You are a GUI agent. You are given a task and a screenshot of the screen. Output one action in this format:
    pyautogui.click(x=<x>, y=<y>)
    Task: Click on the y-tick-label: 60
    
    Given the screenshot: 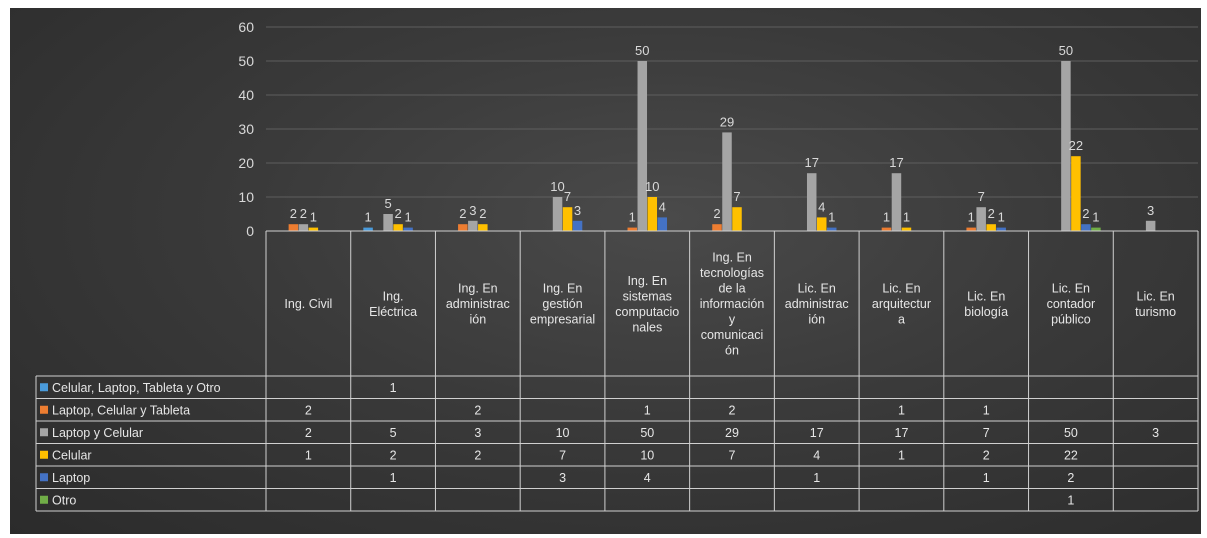 What is the action you would take?
    pyautogui.click(x=246, y=27)
    